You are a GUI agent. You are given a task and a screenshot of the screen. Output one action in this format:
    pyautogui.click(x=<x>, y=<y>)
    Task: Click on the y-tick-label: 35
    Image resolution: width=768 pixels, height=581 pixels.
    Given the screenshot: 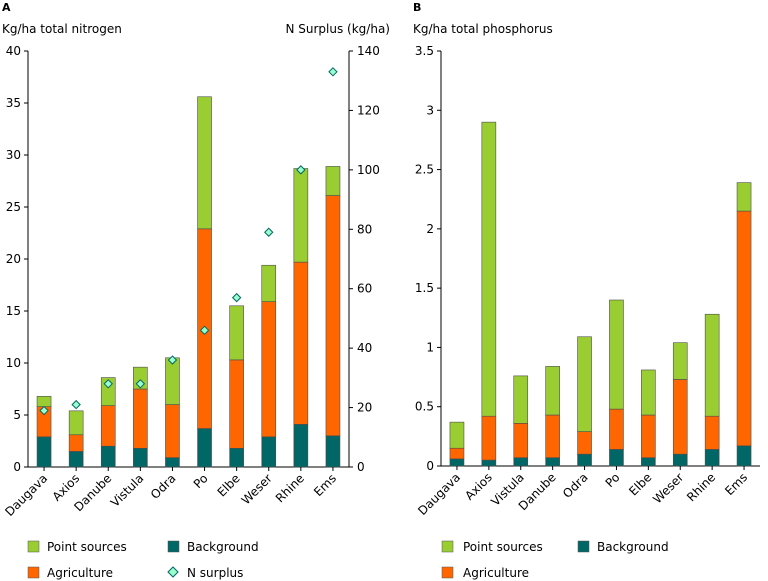 What is the action you would take?
    pyautogui.click(x=13, y=103)
    